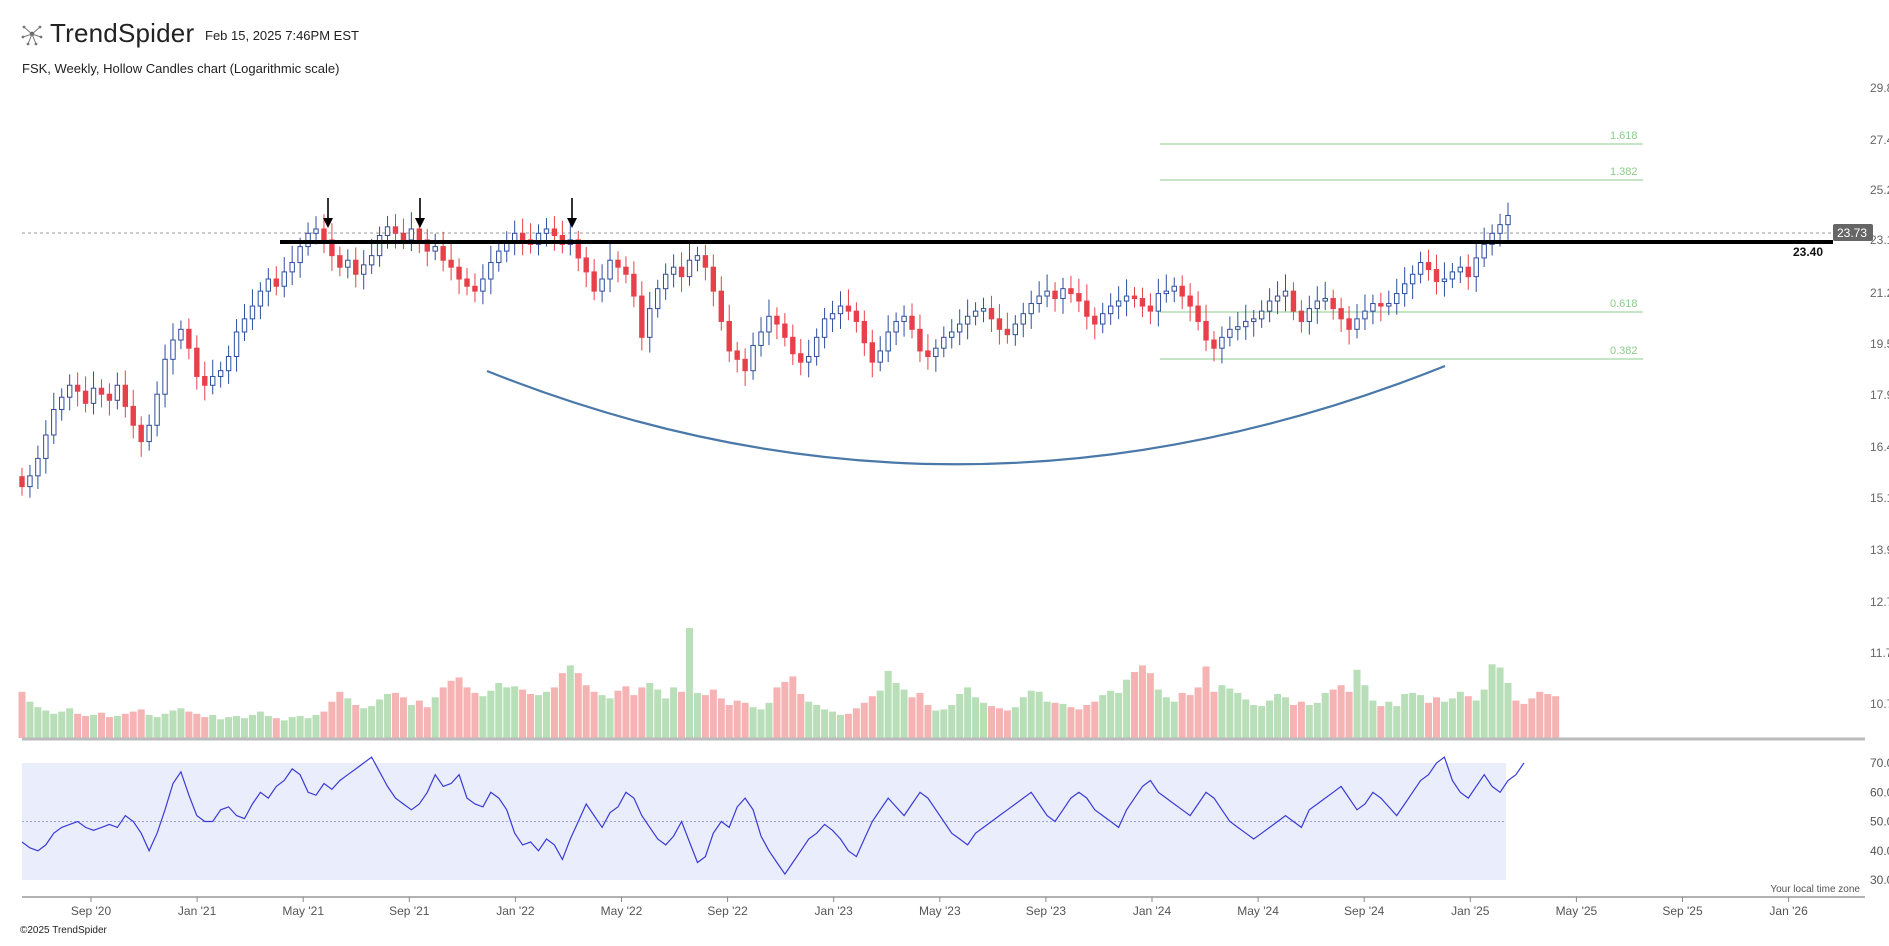 This screenshot has width=1889, height=946. What do you see at coordinates (1879, 792) in the screenshot?
I see `rsi-axis-label: 60.00` at bounding box center [1879, 792].